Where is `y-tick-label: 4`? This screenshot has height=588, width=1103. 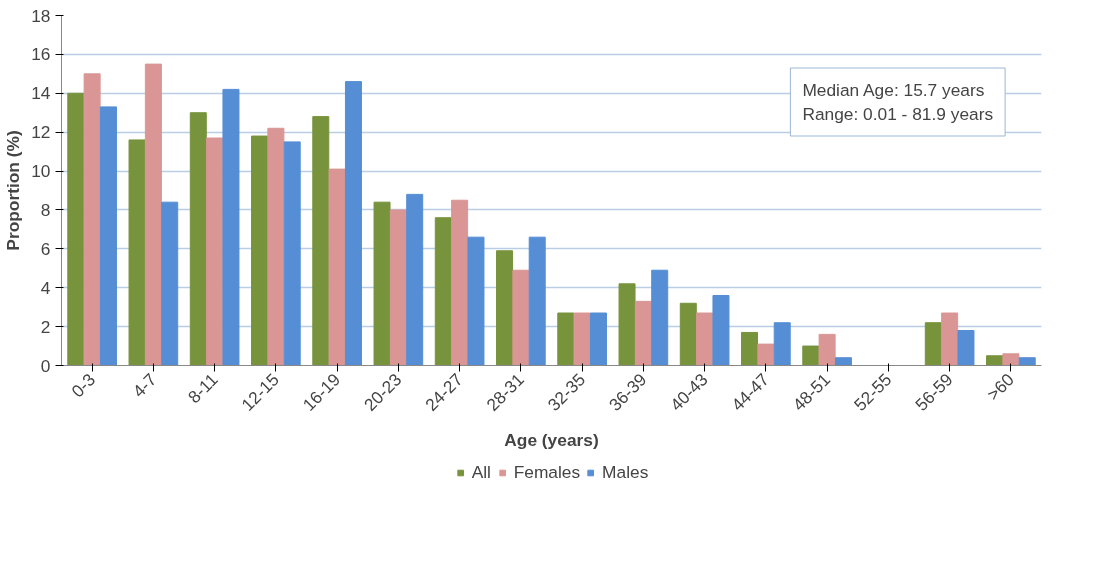
y-tick-label: 4 is located at coordinates (45, 287).